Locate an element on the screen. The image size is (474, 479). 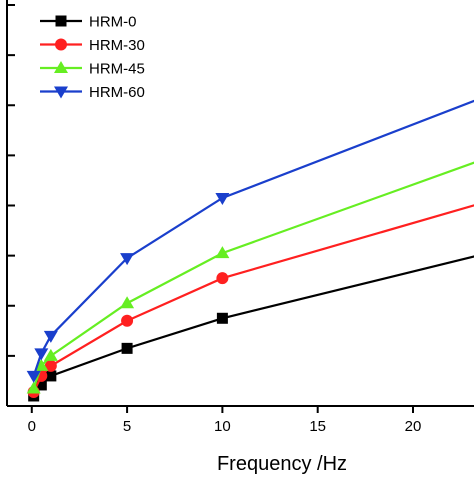
x-tick-label: 0 is located at coordinates (32, 426).